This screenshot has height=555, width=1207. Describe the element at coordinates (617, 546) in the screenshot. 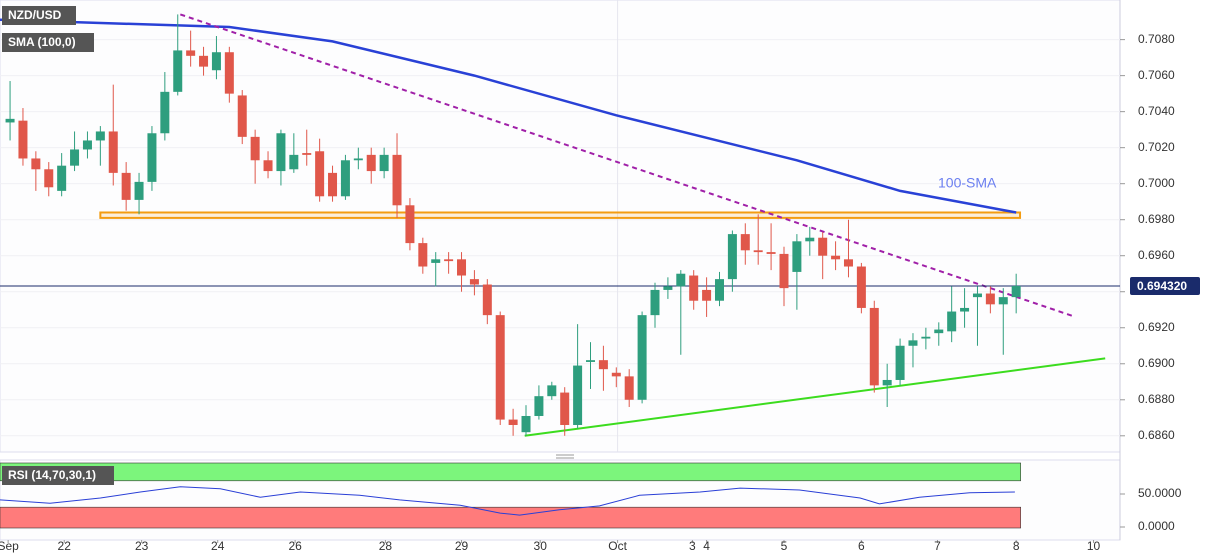

I see `x-tick-label: Oct` at that location.